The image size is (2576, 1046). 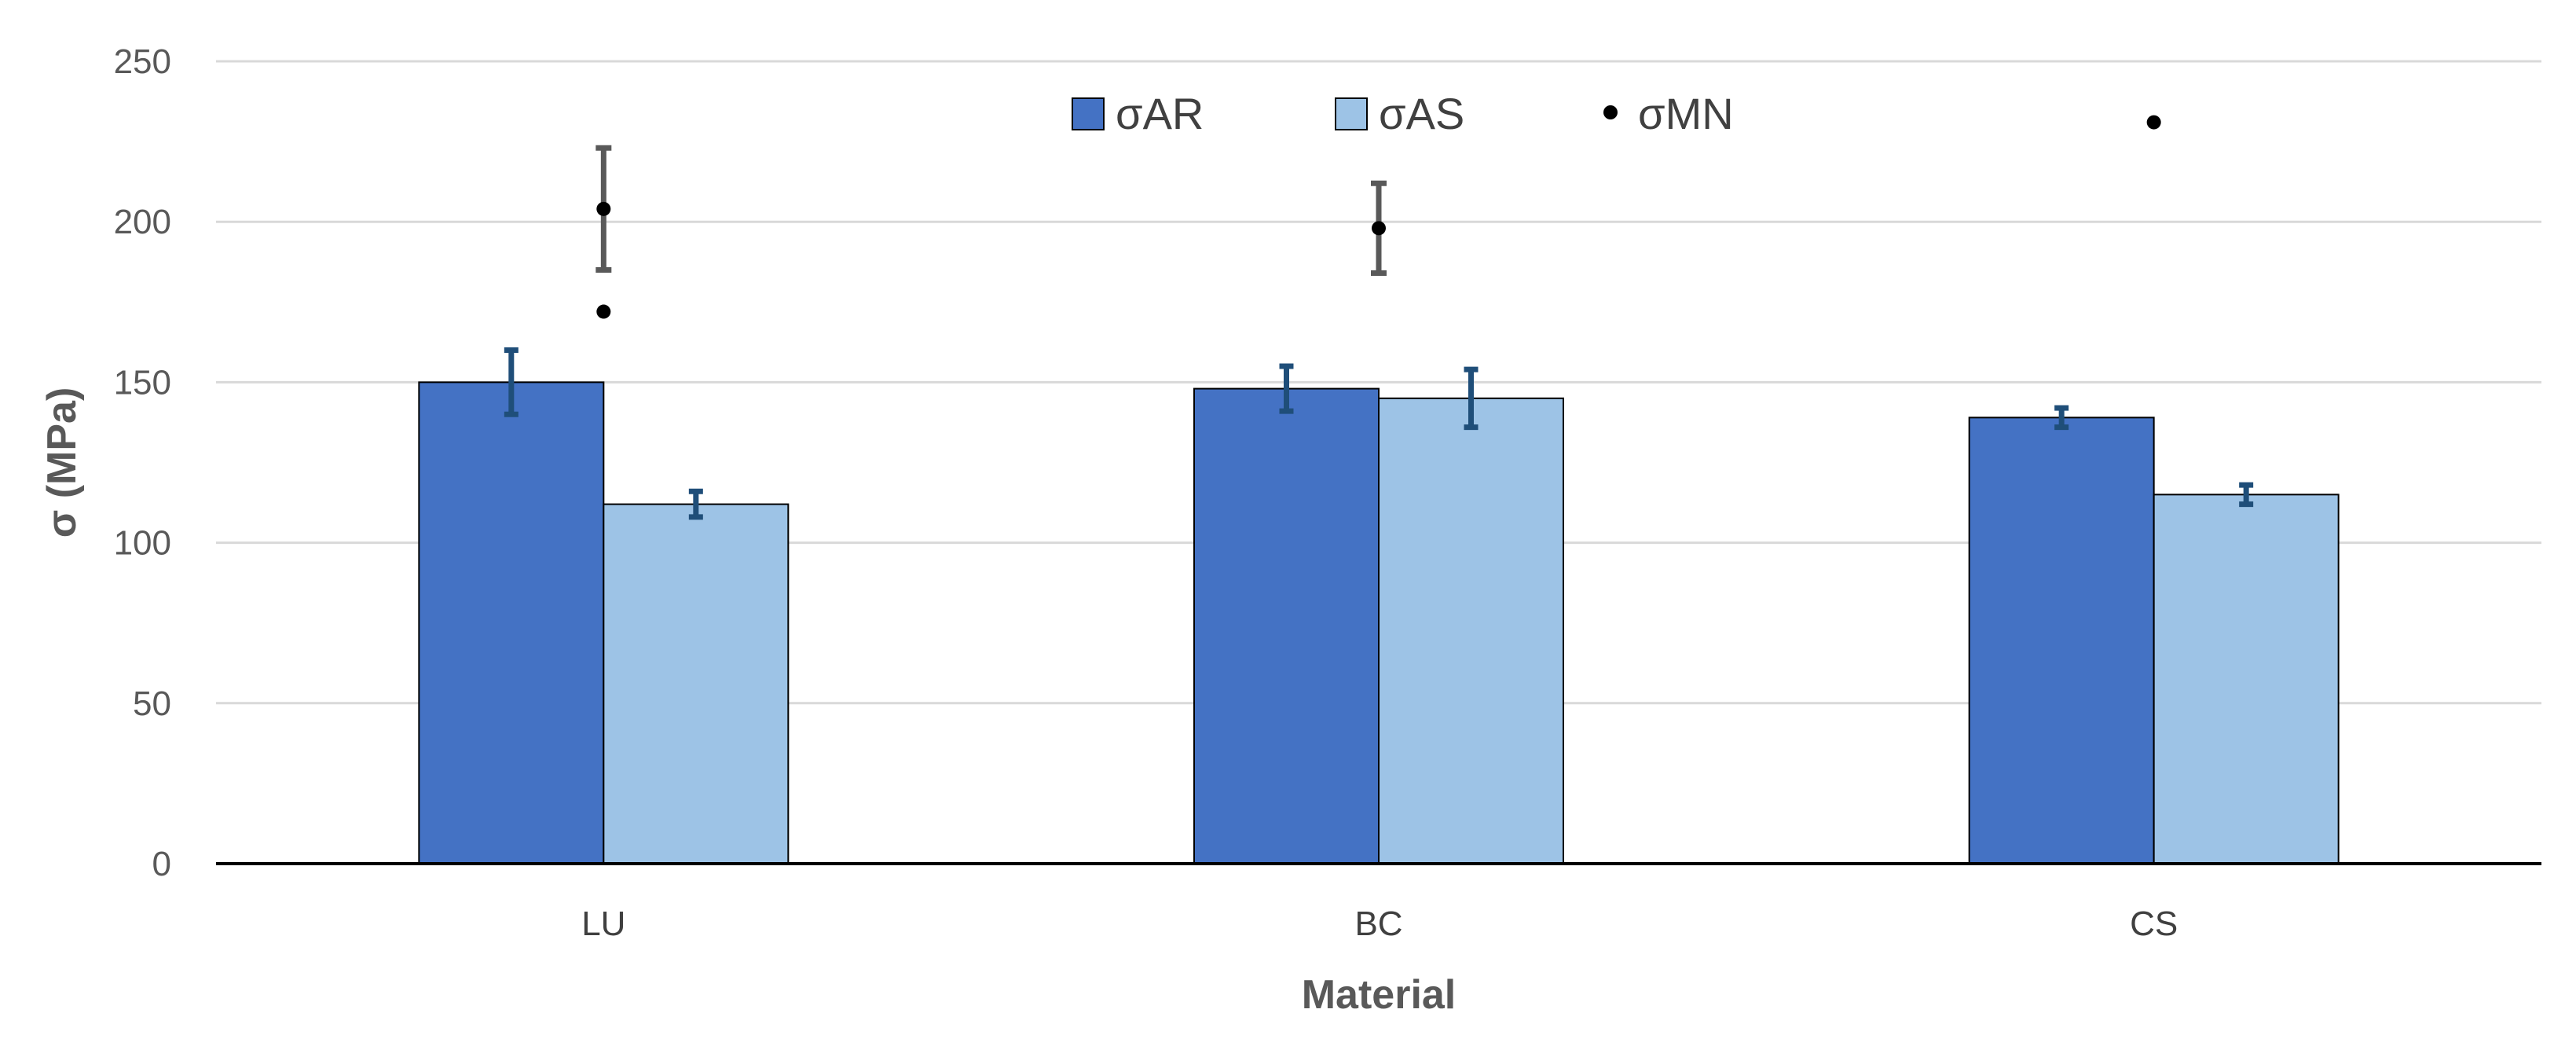 What do you see at coordinates (1610, 112) in the screenshot?
I see `legend-marker` at bounding box center [1610, 112].